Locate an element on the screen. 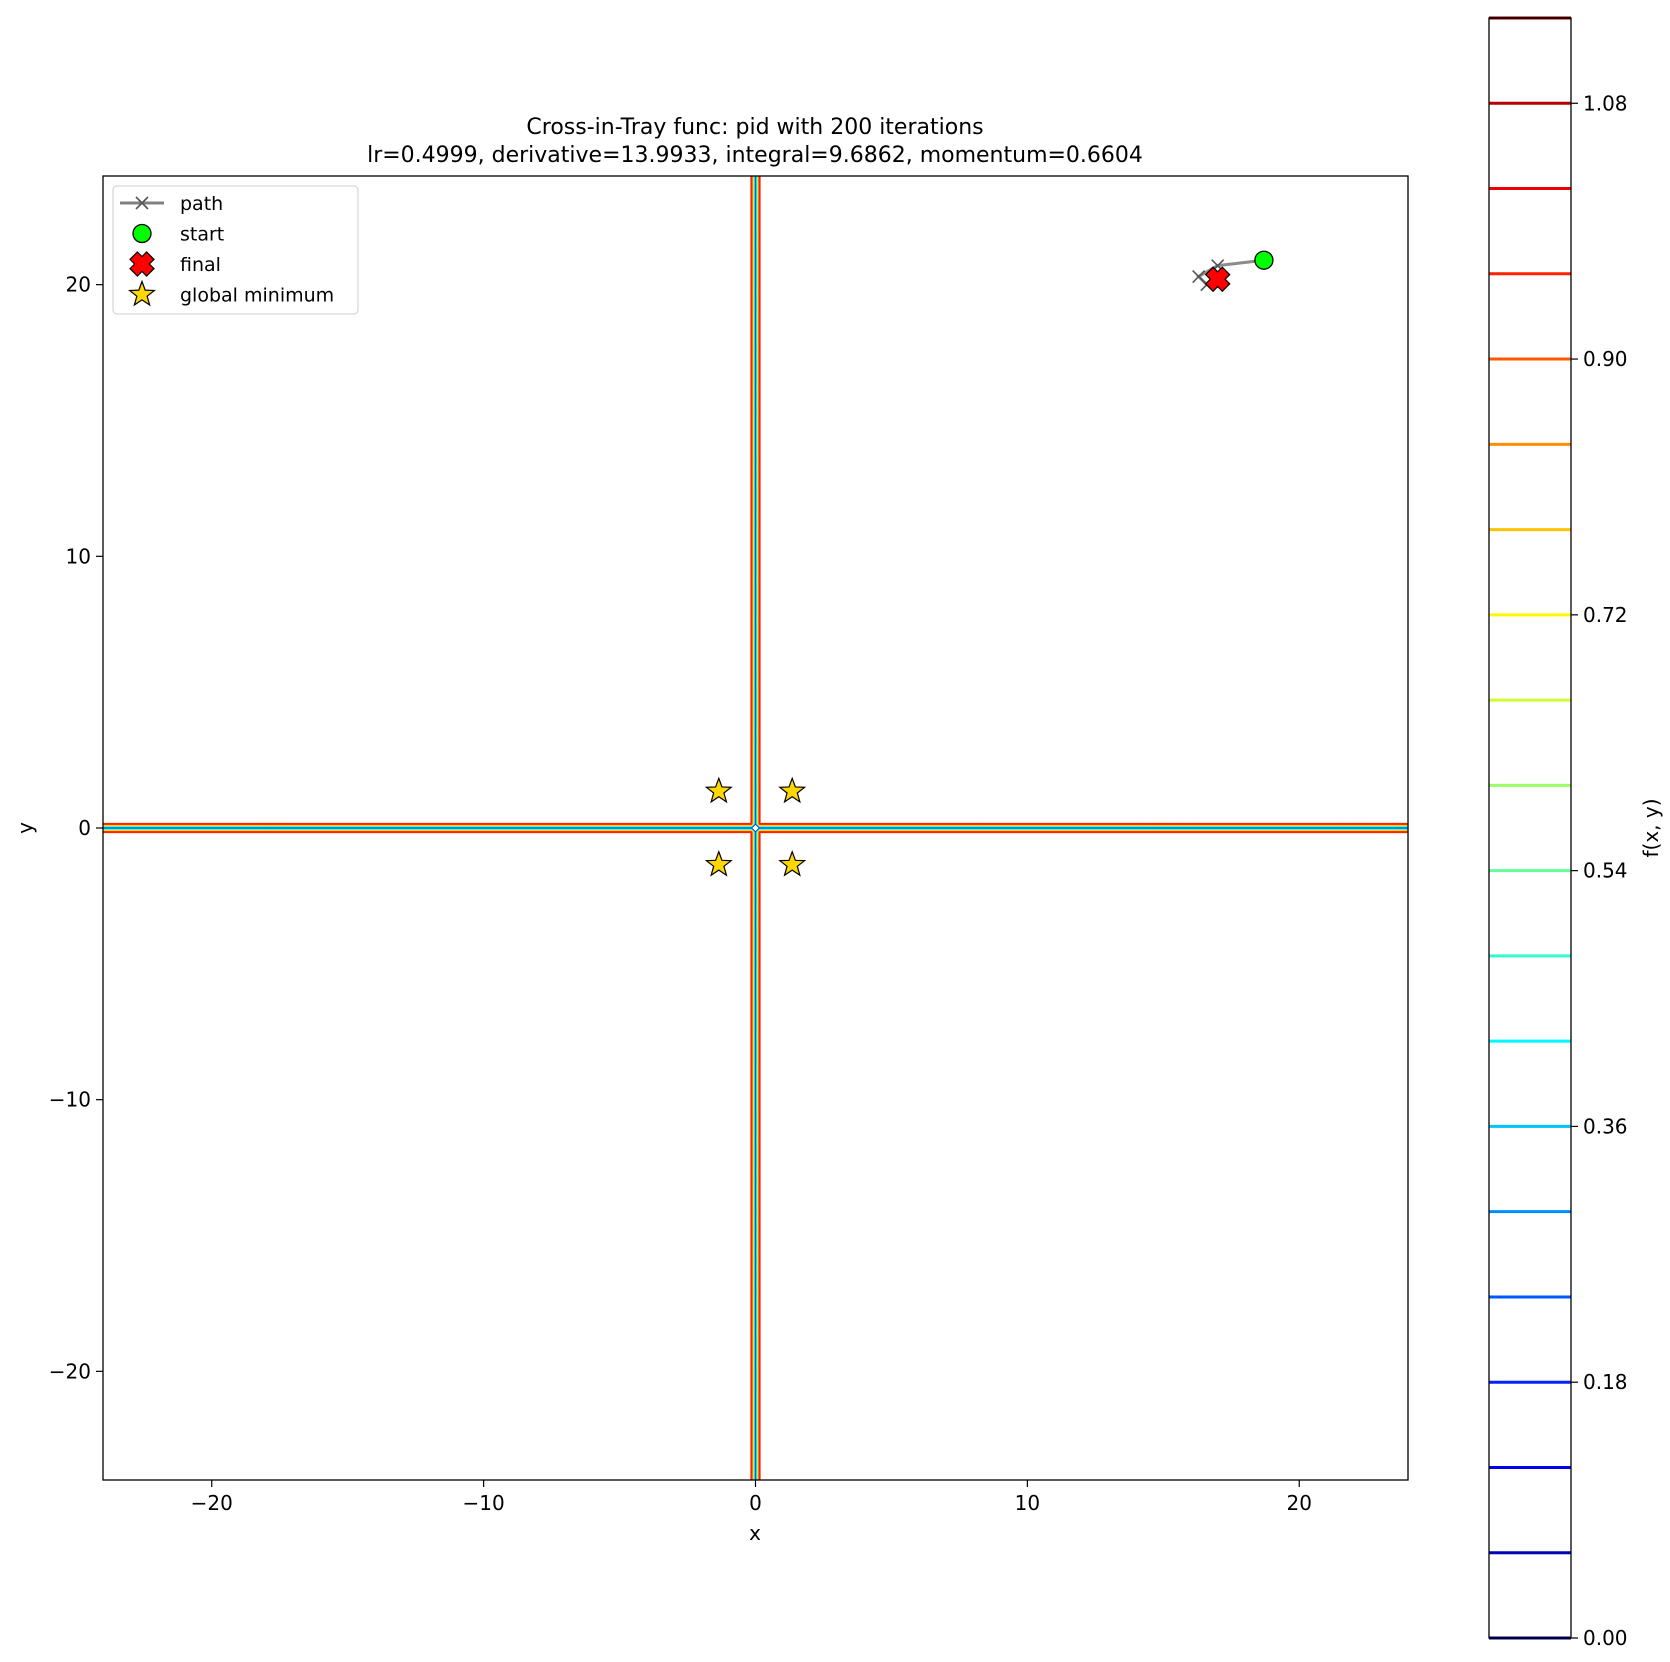 This screenshot has width=1670, height=1662. colorbar-tick-label: 0.72 is located at coordinates (1605, 615).